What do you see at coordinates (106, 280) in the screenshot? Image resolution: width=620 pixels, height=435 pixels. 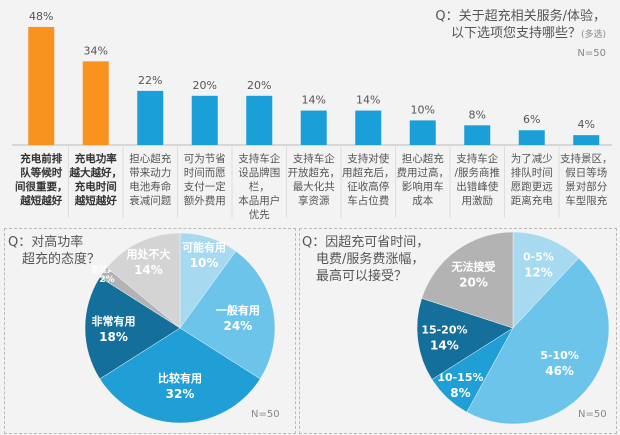 I see `slice-value: 2%` at bounding box center [106, 280].